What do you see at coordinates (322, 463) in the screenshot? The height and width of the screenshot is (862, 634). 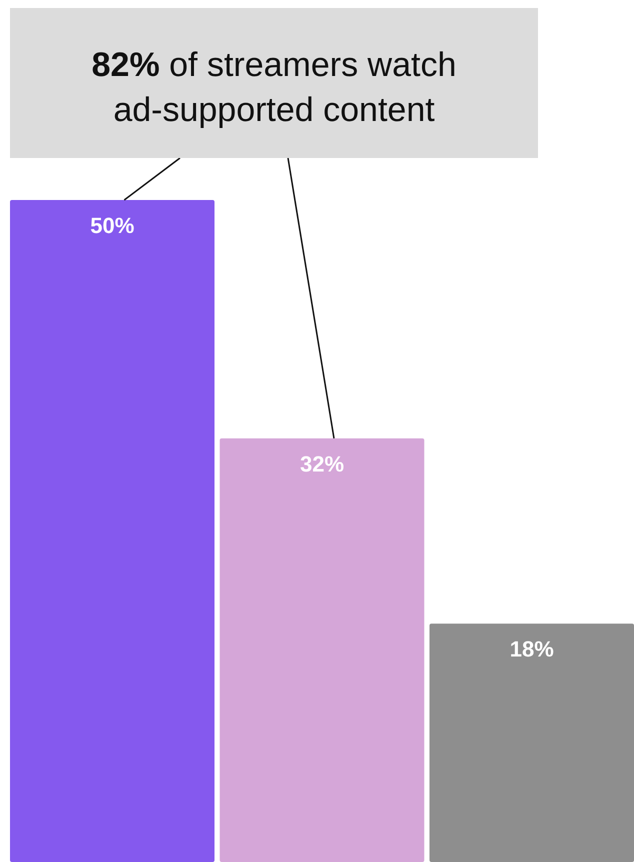 I see `data-label: 32%` at bounding box center [322, 463].